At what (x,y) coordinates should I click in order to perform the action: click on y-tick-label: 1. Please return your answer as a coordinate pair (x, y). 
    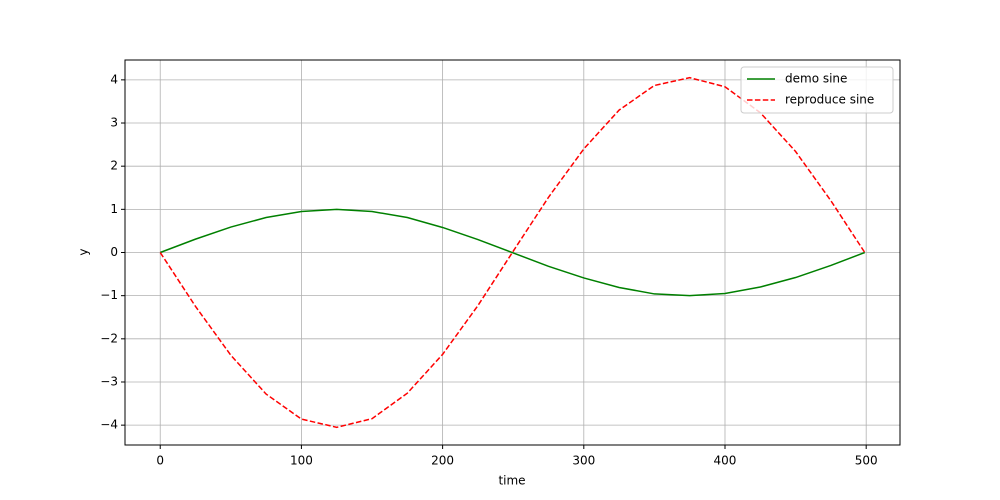
    Looking at the image, I should click on (114, 209).